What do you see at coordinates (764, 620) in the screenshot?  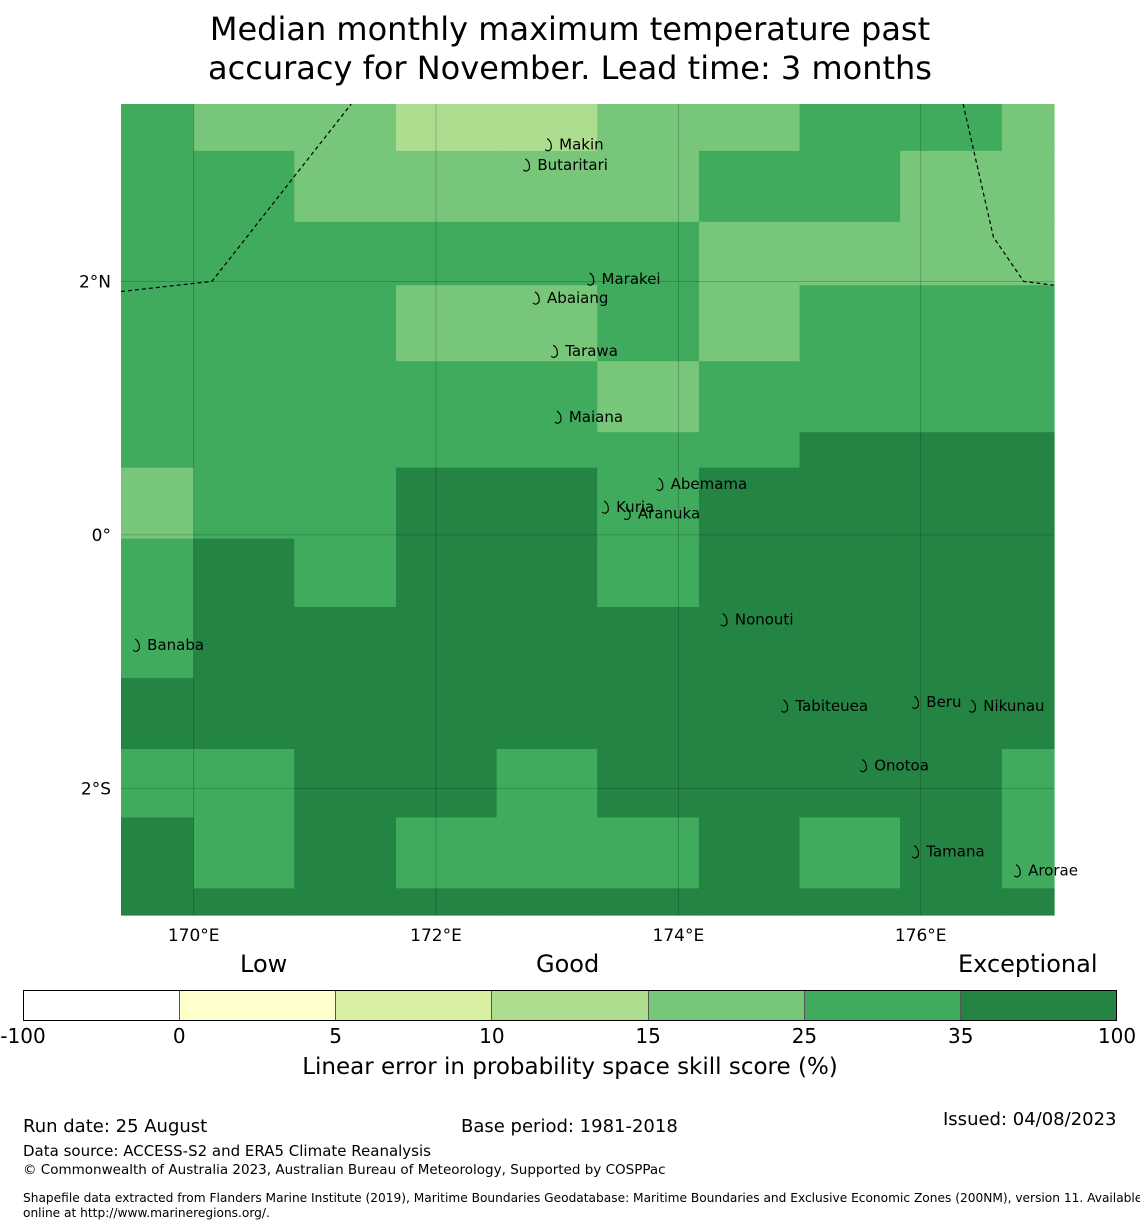 I see `island-label: Nonouti` at bounding box center [764, 620].